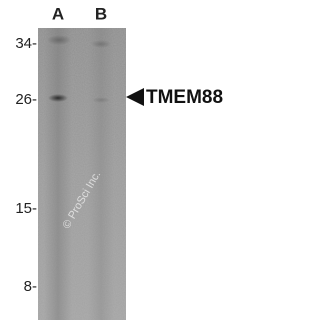  Describe the element at coordinates (26, 43) in the screenshot. I see `marker-label: 34-` at that location.